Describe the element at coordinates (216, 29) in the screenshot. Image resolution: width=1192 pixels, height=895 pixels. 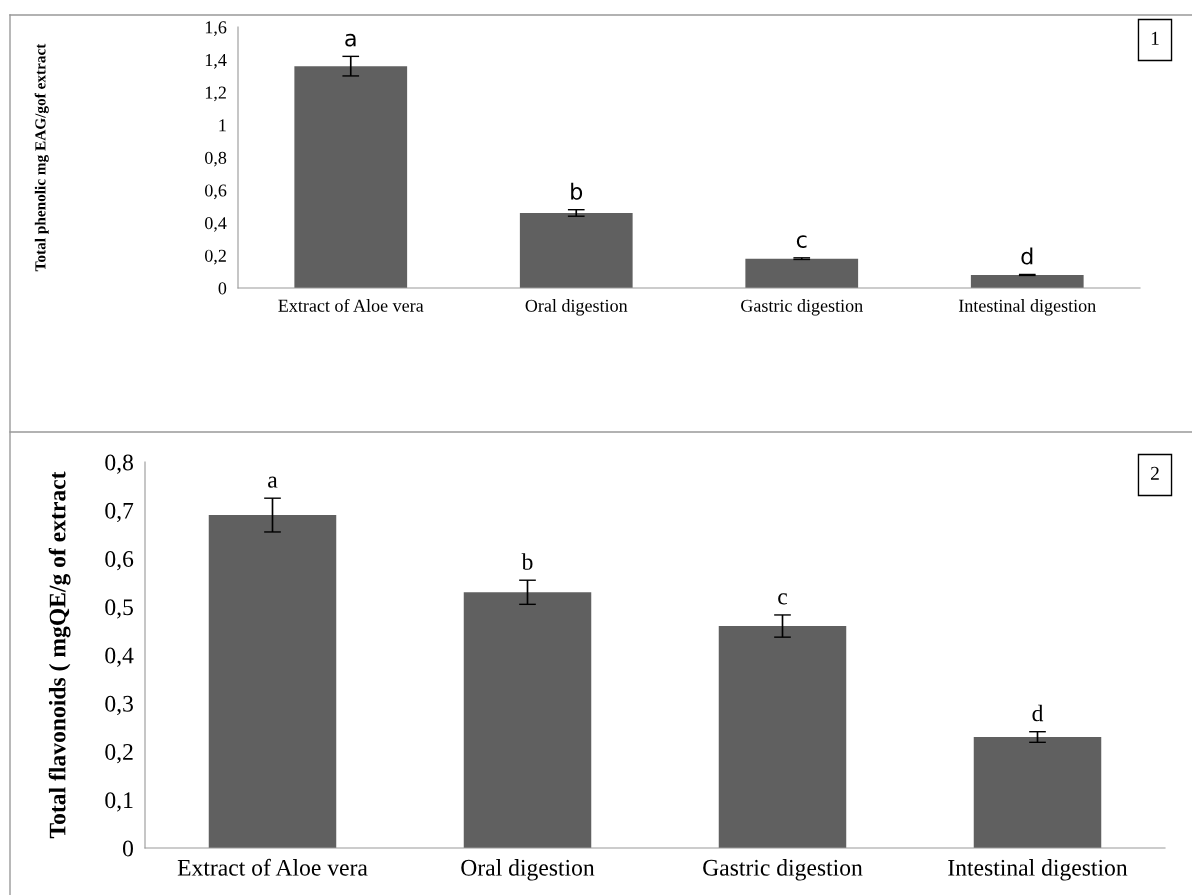
I see `y-tick-label: 1,6` at that location.